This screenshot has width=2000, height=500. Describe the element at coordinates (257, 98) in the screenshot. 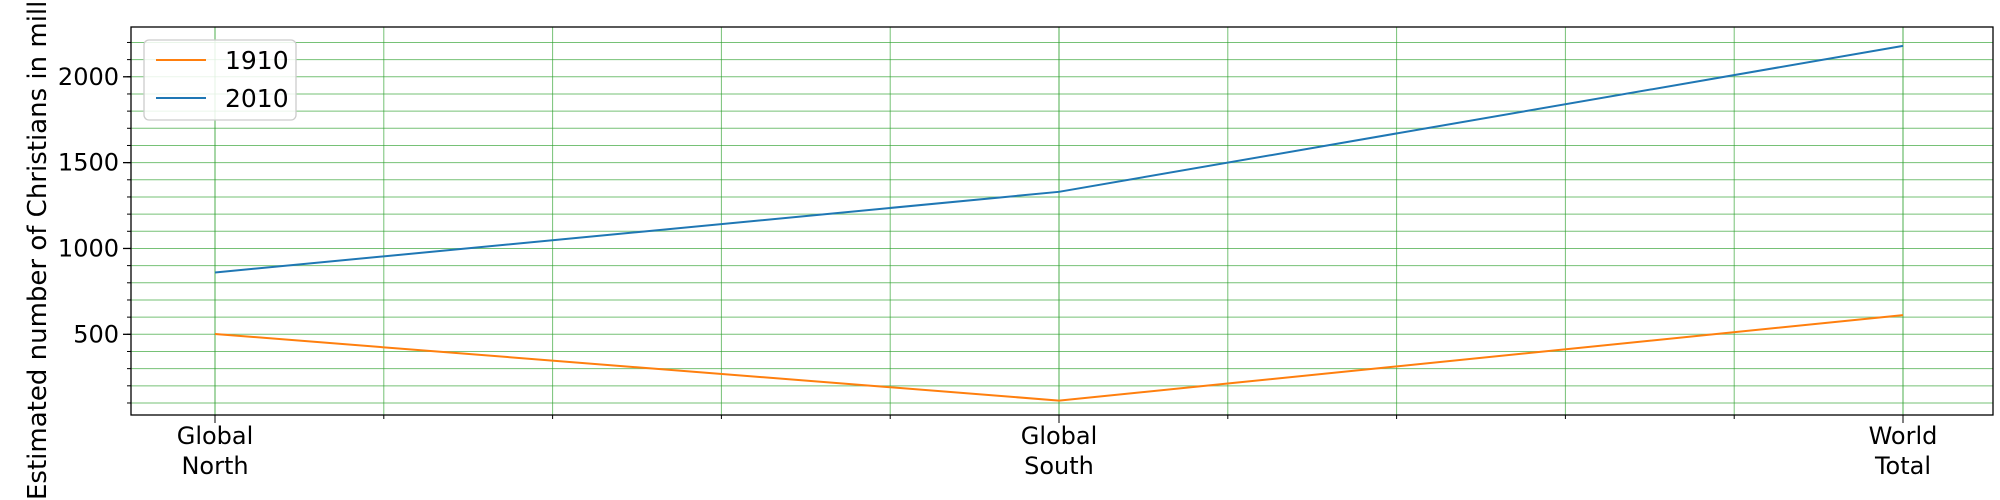

I see `legend-label-2010: 2010` at that location.